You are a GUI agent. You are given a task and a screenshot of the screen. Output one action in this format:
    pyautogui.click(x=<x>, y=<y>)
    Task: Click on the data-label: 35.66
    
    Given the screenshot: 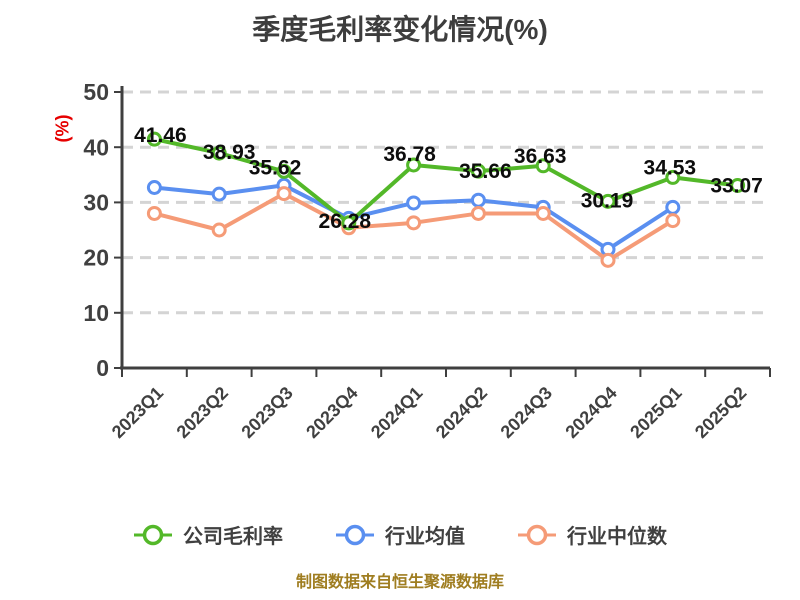 What is the action you would take?
    pyautogui.click(x=485, y=171)
    